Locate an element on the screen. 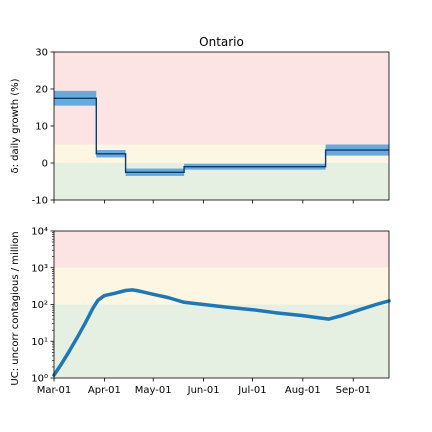 Image resolution: width=432 pixels, height=432 pixels. growth-y-tick-label: 0 is located at coordinates (45, 164).